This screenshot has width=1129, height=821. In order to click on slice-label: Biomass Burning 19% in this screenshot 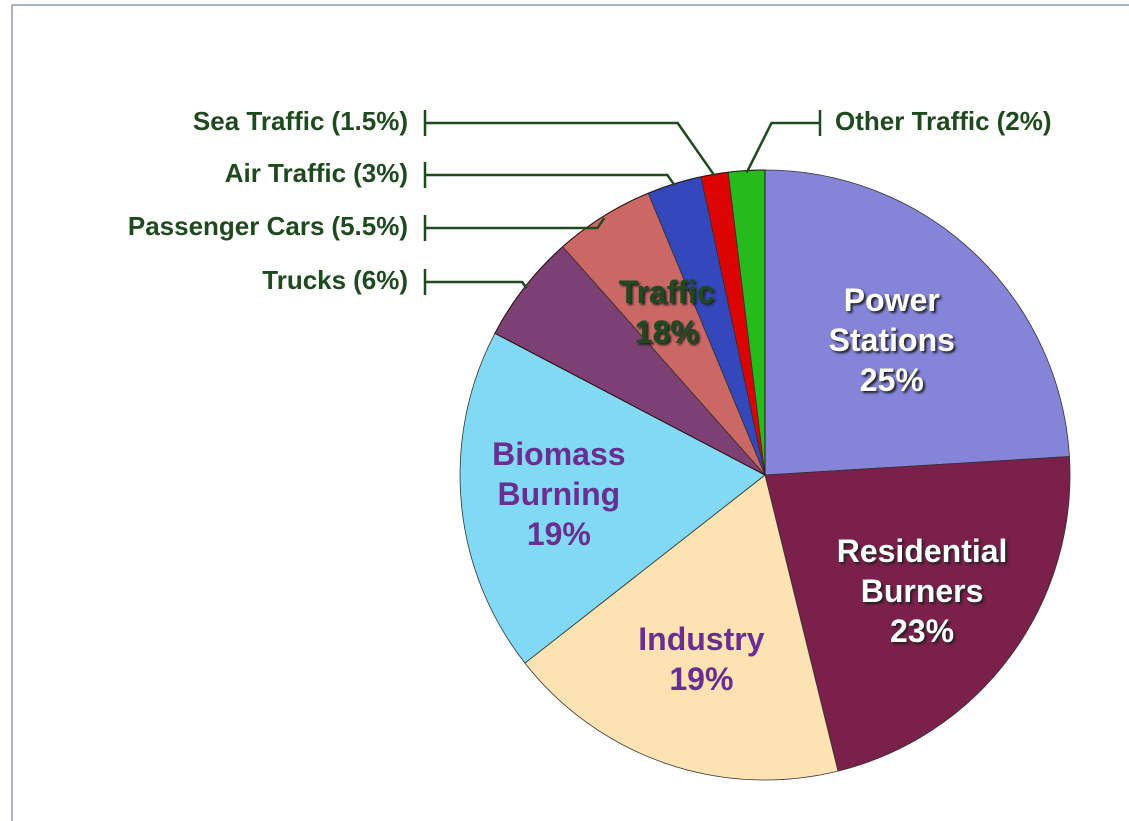, I will do `click(559, 494)`.